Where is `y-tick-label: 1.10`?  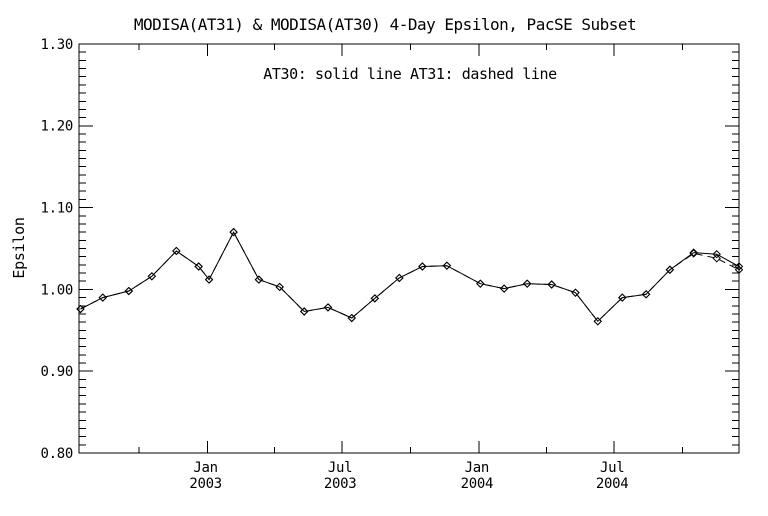
y-tick-label: 1.10 is located at coordinates (56, 209).